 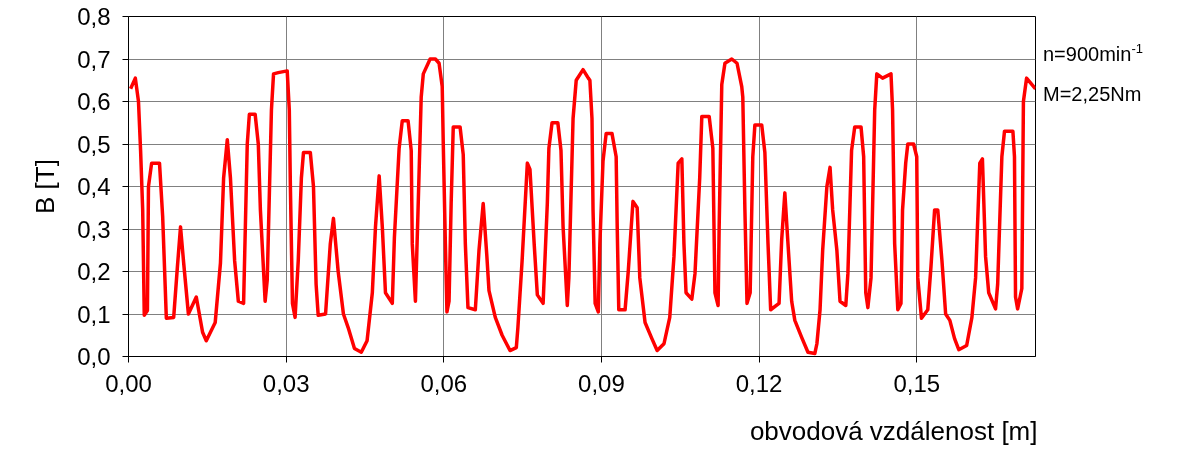 What do you see at coordinates (917, 383) in the screenshot?
I see `x-tick-label: 0,15` at bounding box center [917, 383].